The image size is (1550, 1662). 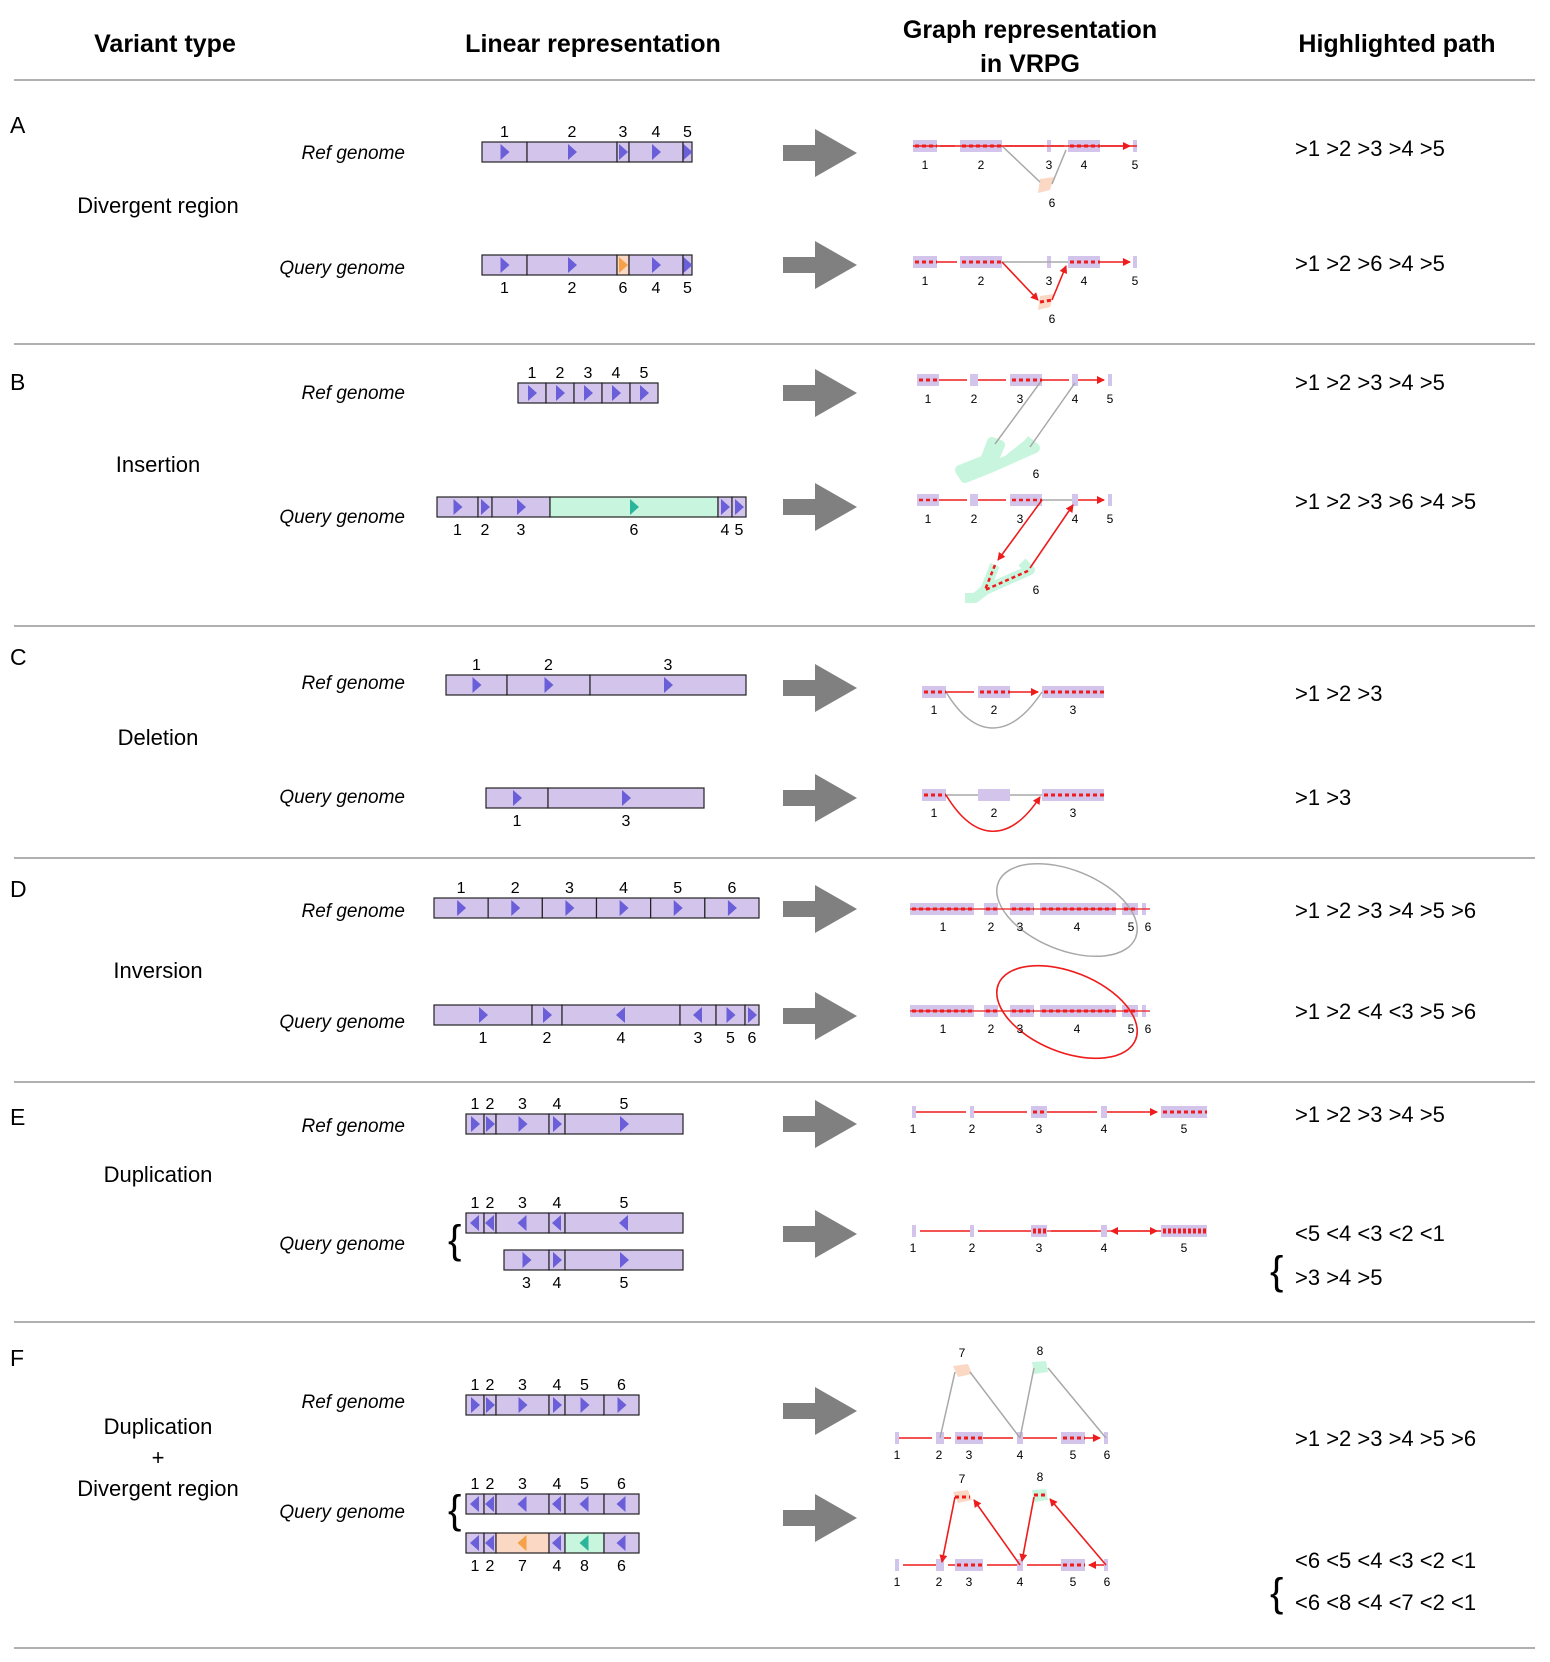 I want to click on ref-genome-label-d: Ref genome, so click(x=353, y=911).